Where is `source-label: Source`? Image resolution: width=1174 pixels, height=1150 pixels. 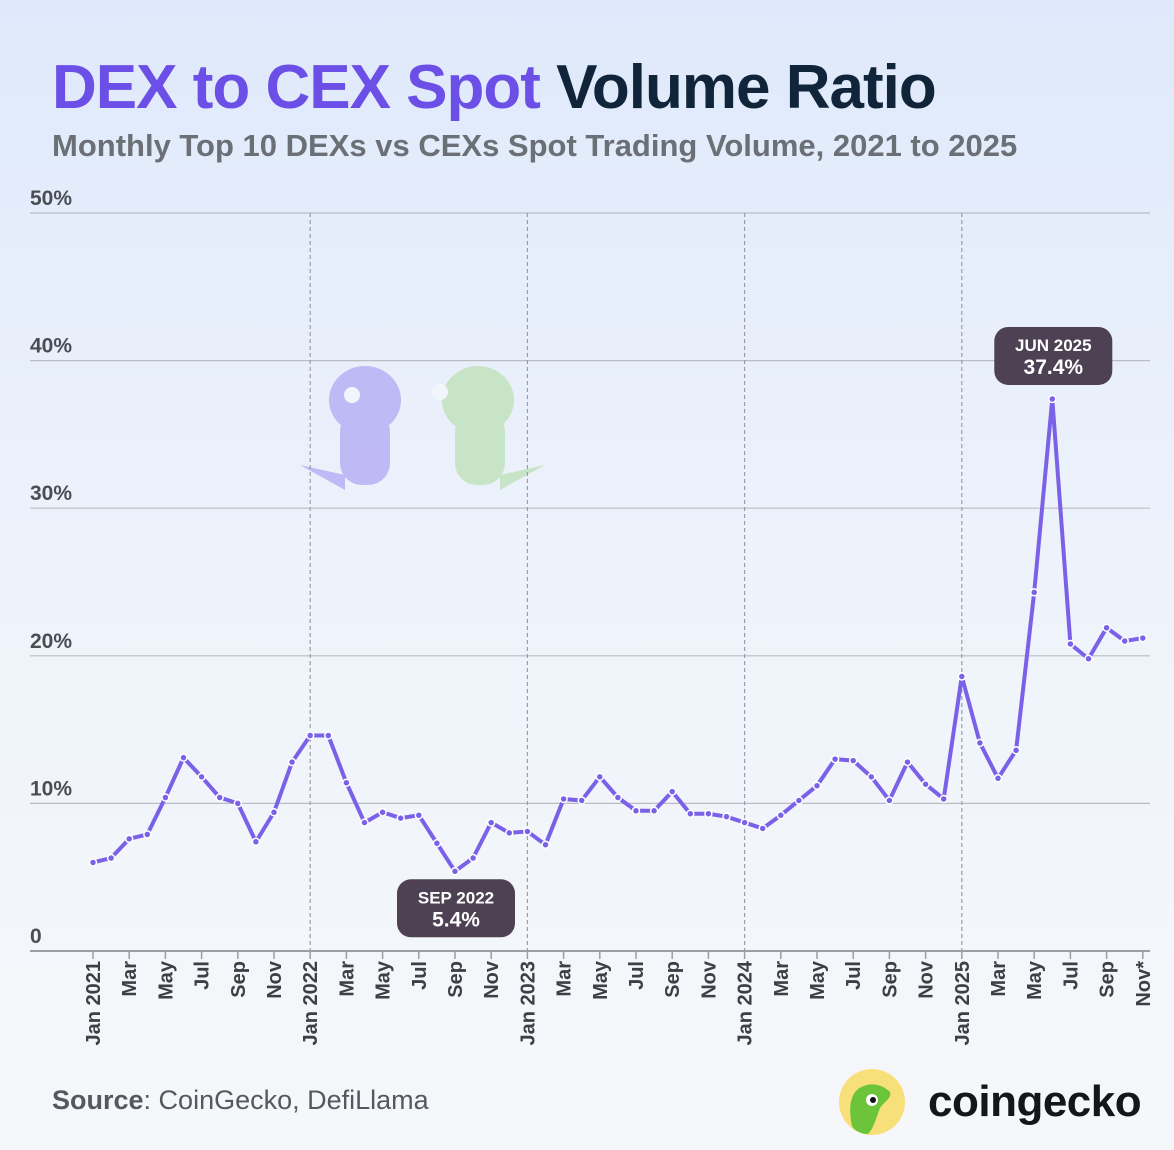 source-label: Source is located at coordinates (98, 1100).